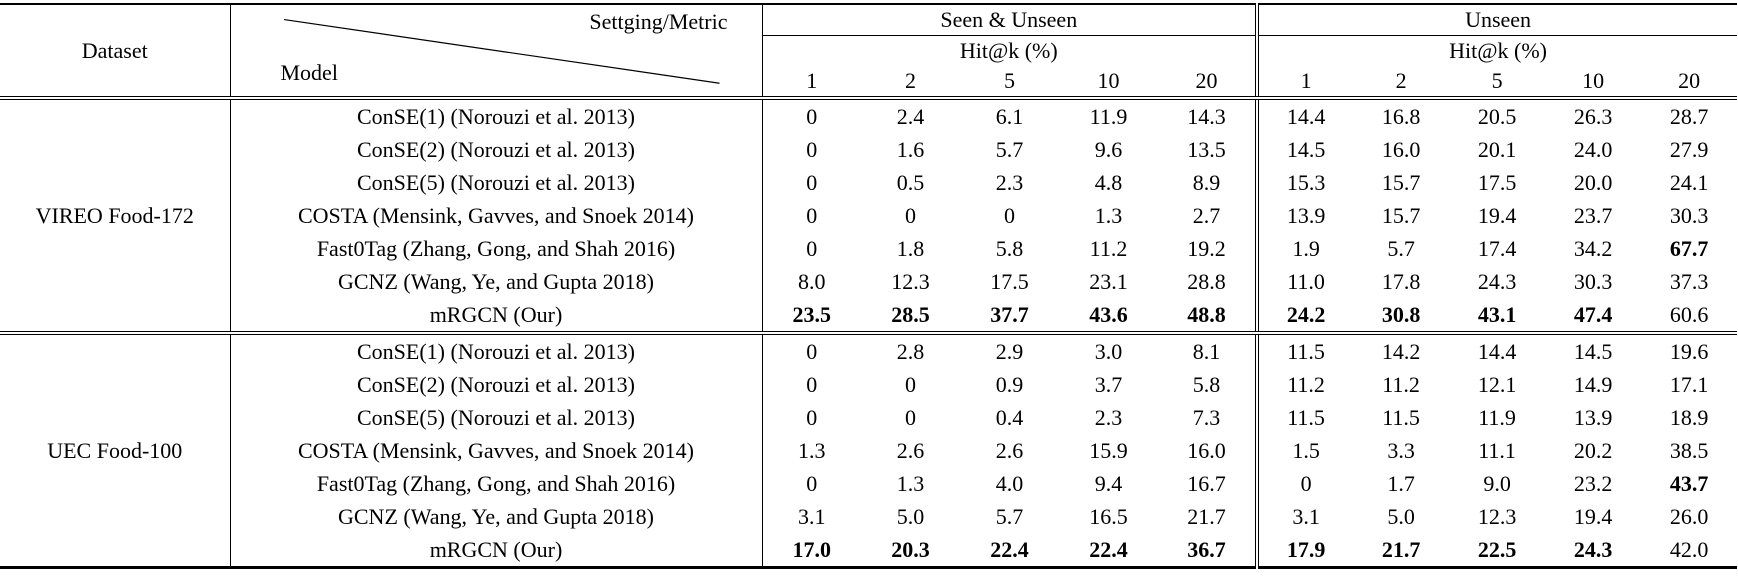 The image size is (1738, 586). I want to click on value-unseen-hit1: 3.1, so click(1304, 516).